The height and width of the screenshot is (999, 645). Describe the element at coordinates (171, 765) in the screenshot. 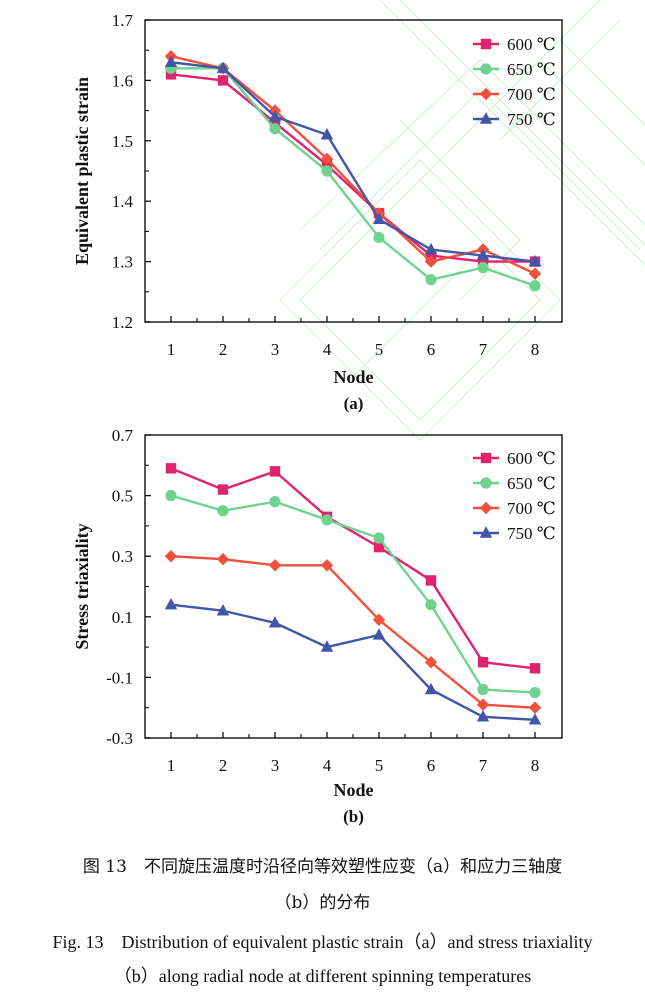

I see `chart-b-xtick-label: 1` at that location.